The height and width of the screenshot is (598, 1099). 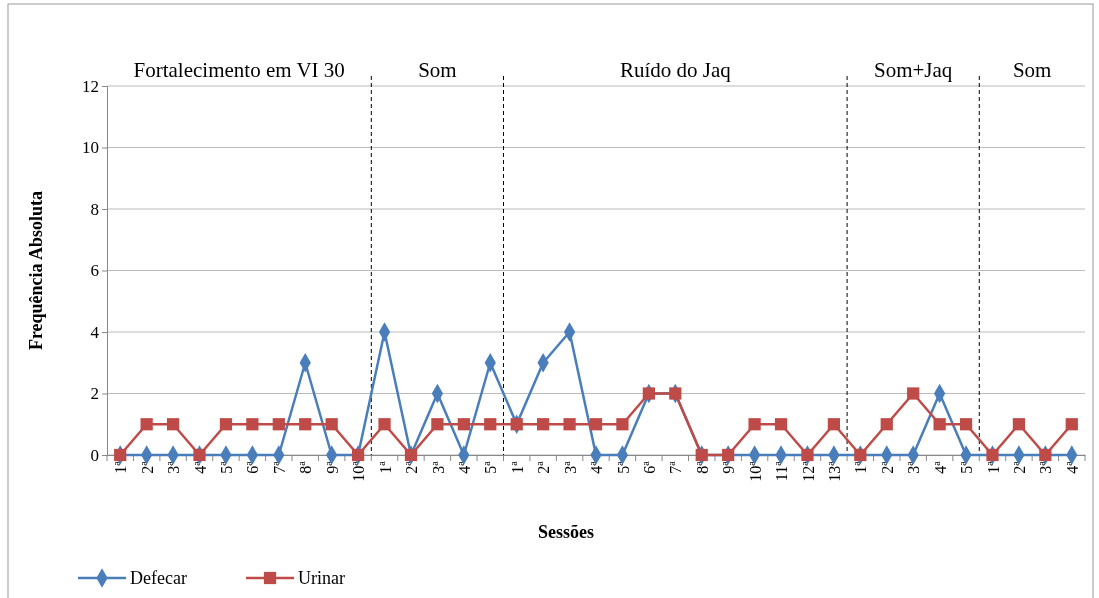 What do you see at coordinates (321, 578) in the screenshot?
I see `legend-label: Urinar` at bounding box center [321, 578].